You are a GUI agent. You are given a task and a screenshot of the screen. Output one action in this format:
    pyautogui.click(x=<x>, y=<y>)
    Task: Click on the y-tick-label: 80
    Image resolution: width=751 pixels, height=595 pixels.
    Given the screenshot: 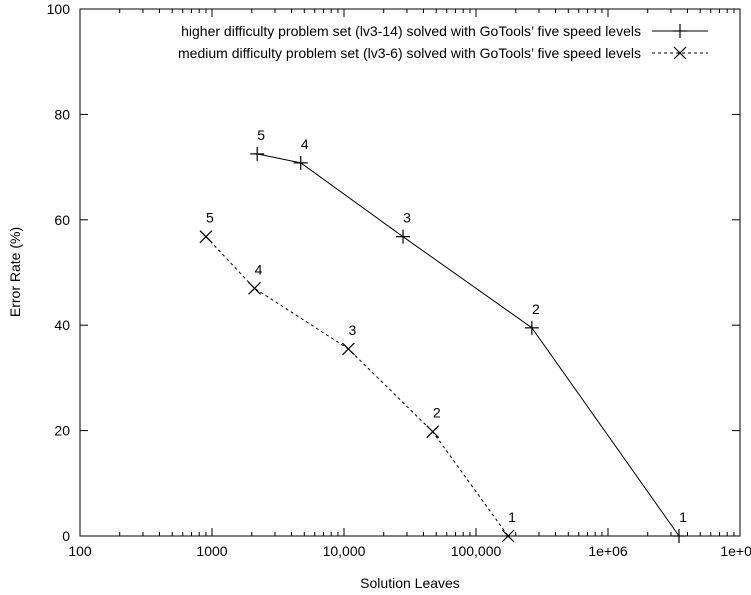 What is the action you would take?
    pyautogui.click(x=62, y=114)
    